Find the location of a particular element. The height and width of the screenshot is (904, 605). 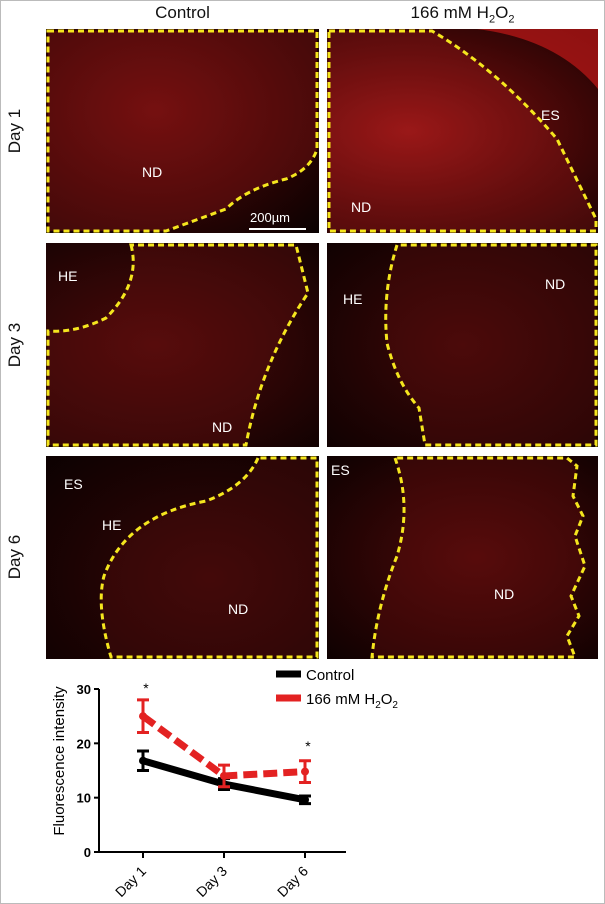

micrograph-day6-h2o2: ES ND is located at coordinates (462, 557).